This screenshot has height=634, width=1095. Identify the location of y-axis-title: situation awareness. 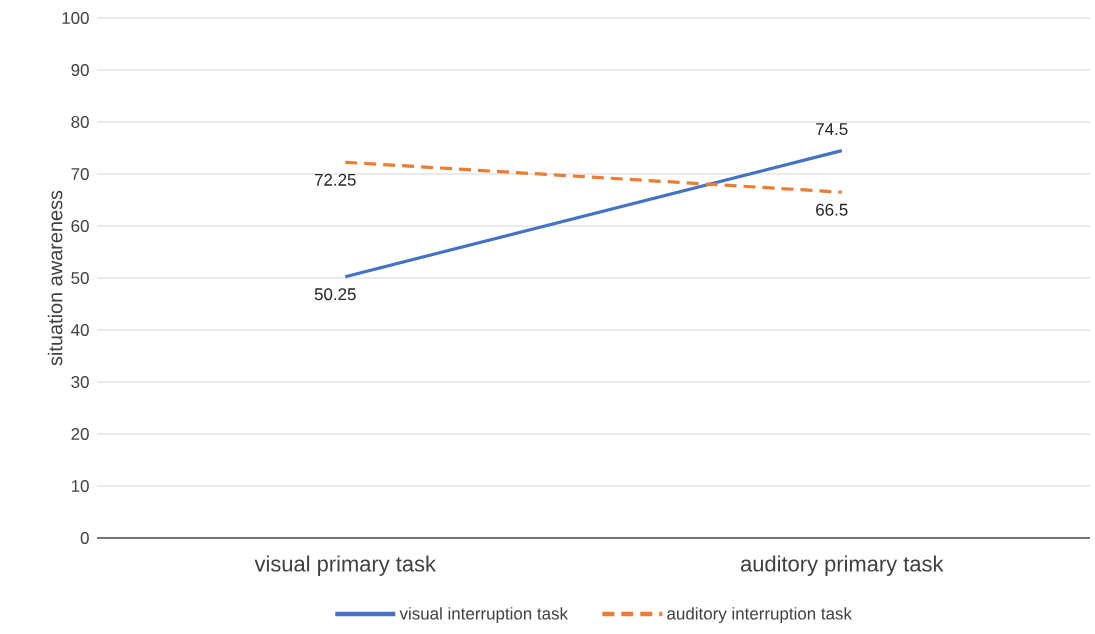
(55, 278).